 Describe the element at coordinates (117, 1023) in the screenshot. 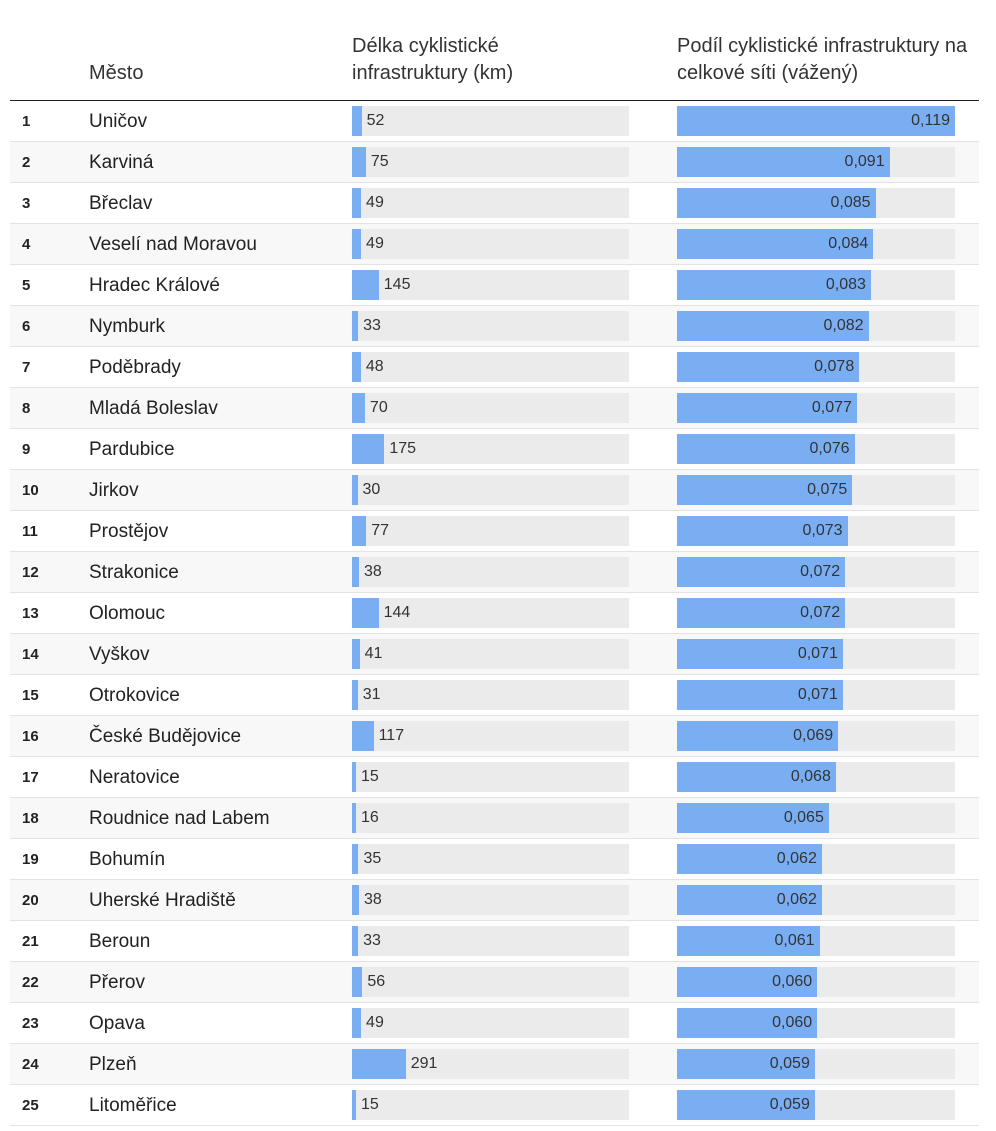

I see `city-cell: Opava` at that location.